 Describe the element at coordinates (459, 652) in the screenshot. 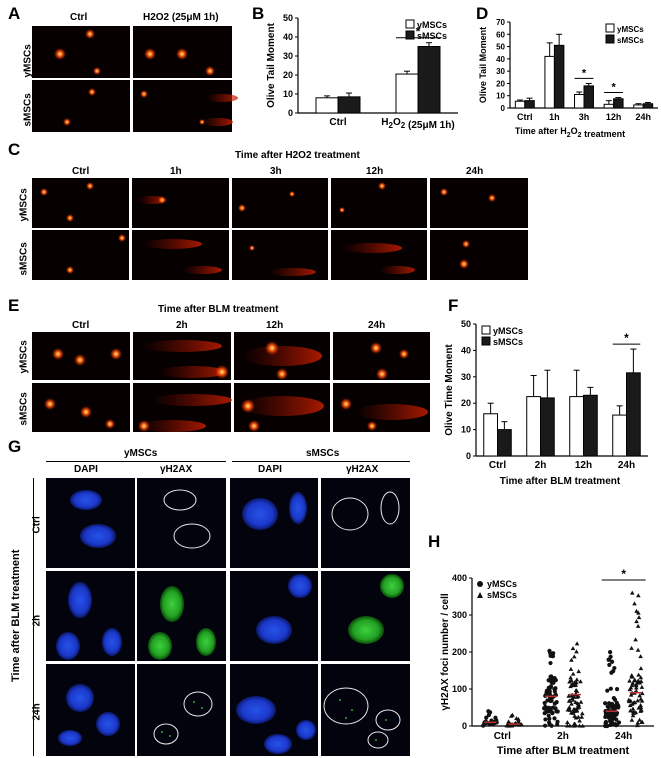

I see `y-tick-label: 200` at that location.